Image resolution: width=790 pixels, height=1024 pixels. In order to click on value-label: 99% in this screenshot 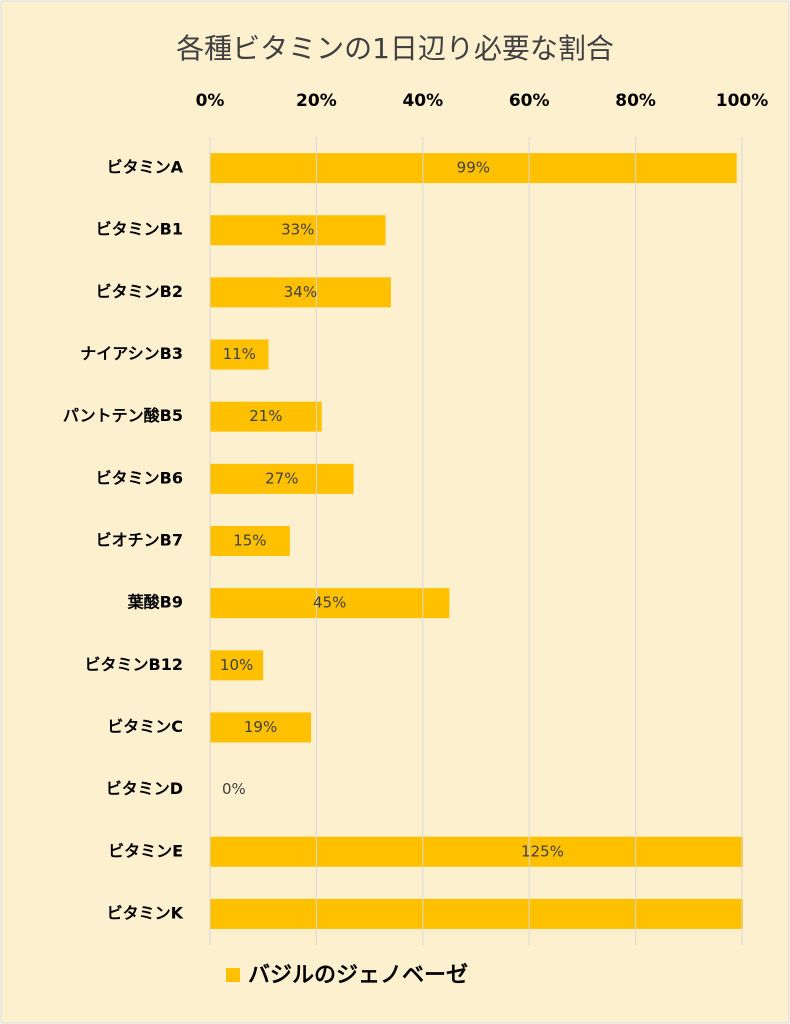, I will do `click(473, 168)`.